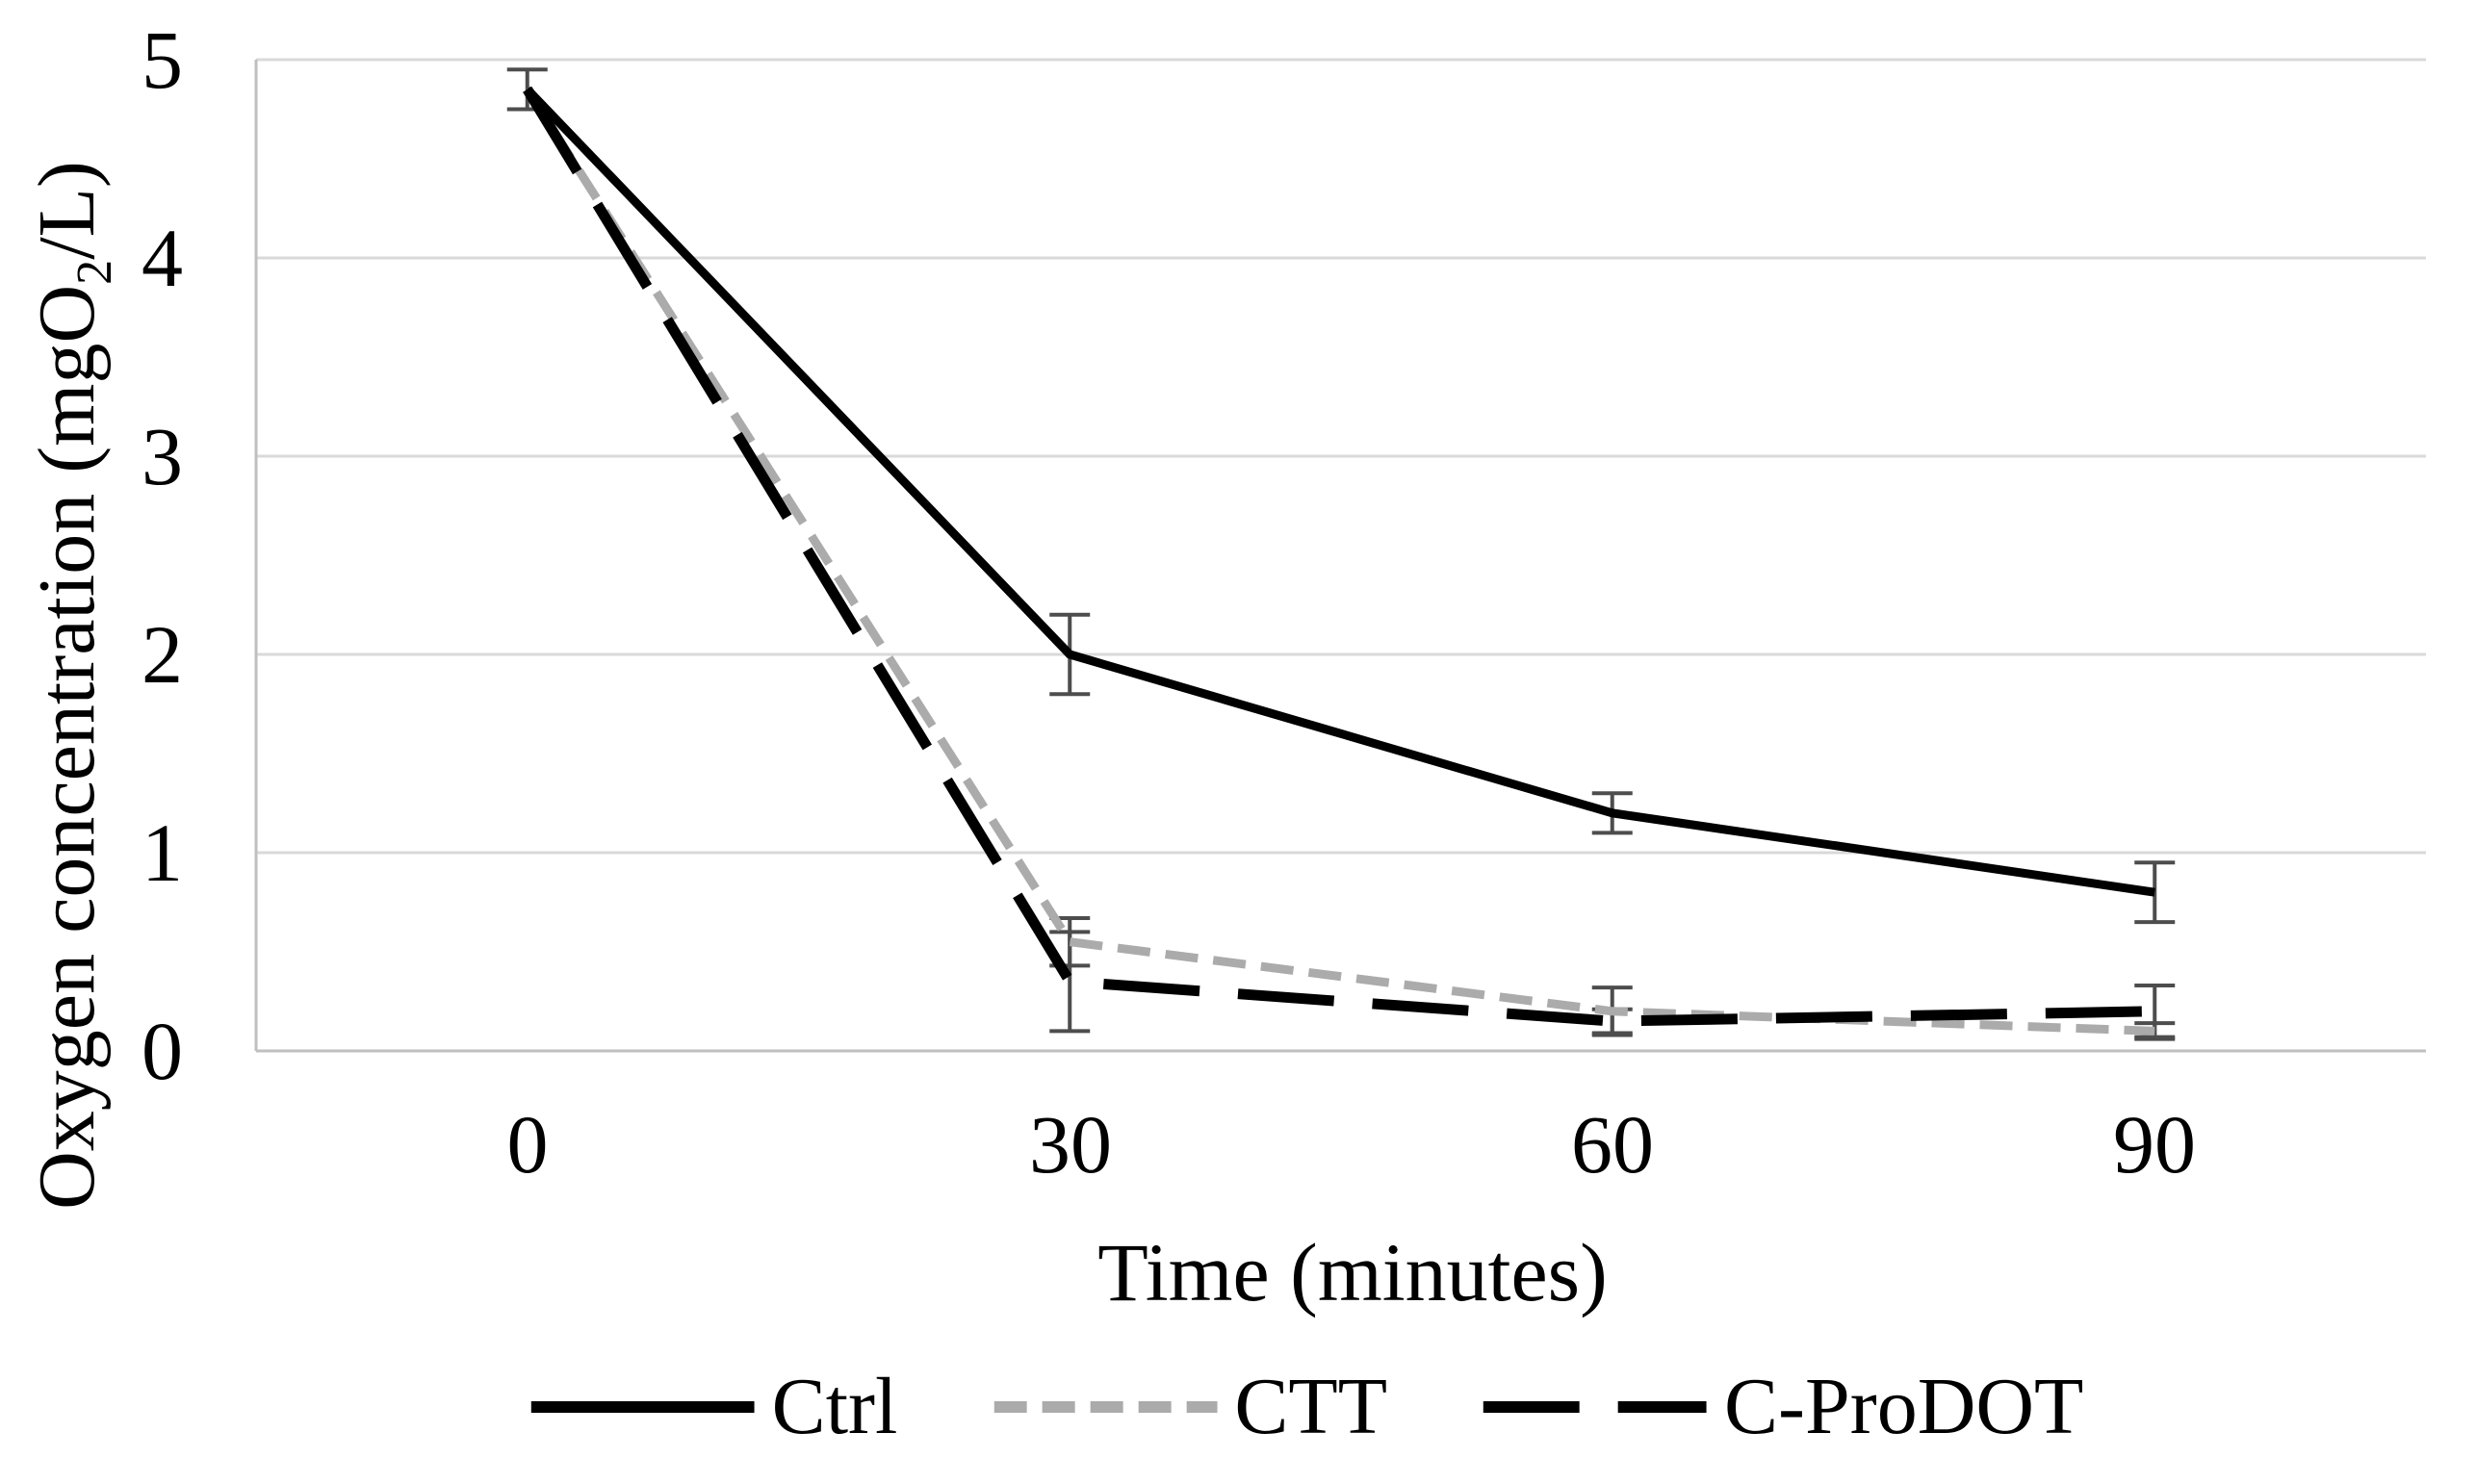  Describe the element at coordinates (162, 456) in the screenshot. I see `y-tick-label-3: 3` at that location.